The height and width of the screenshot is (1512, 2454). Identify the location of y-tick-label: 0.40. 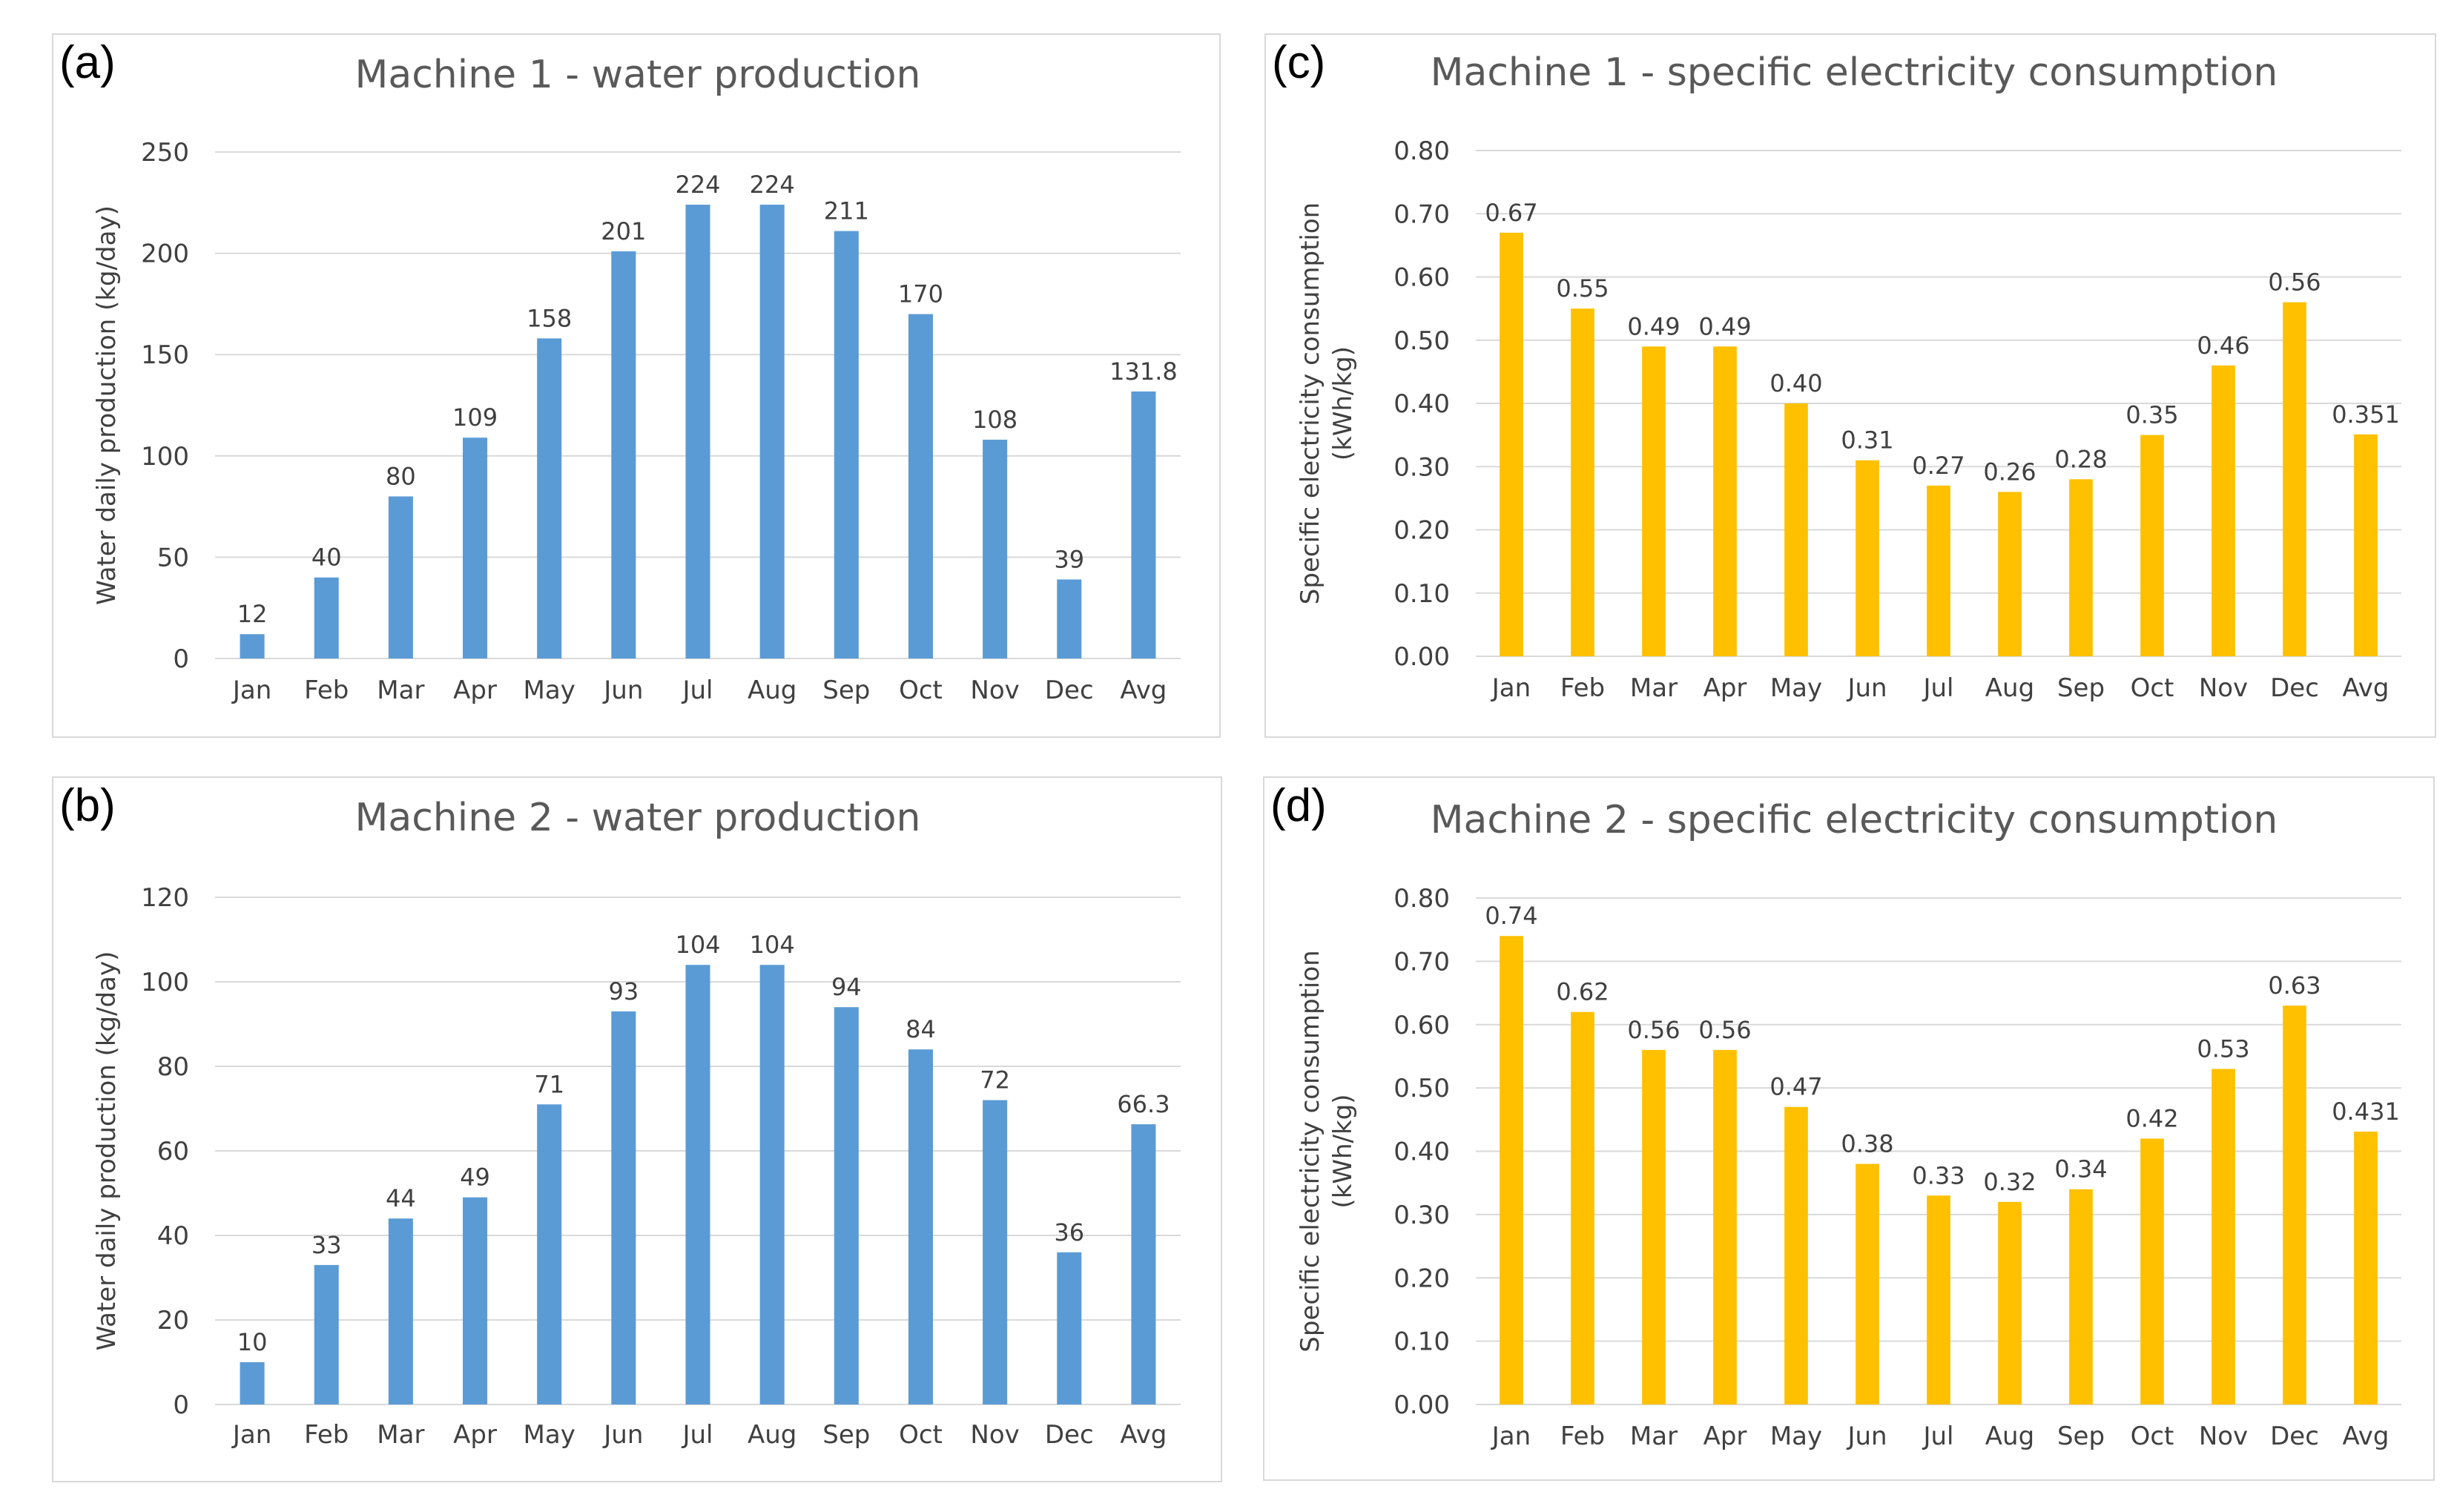
(1422, 404).